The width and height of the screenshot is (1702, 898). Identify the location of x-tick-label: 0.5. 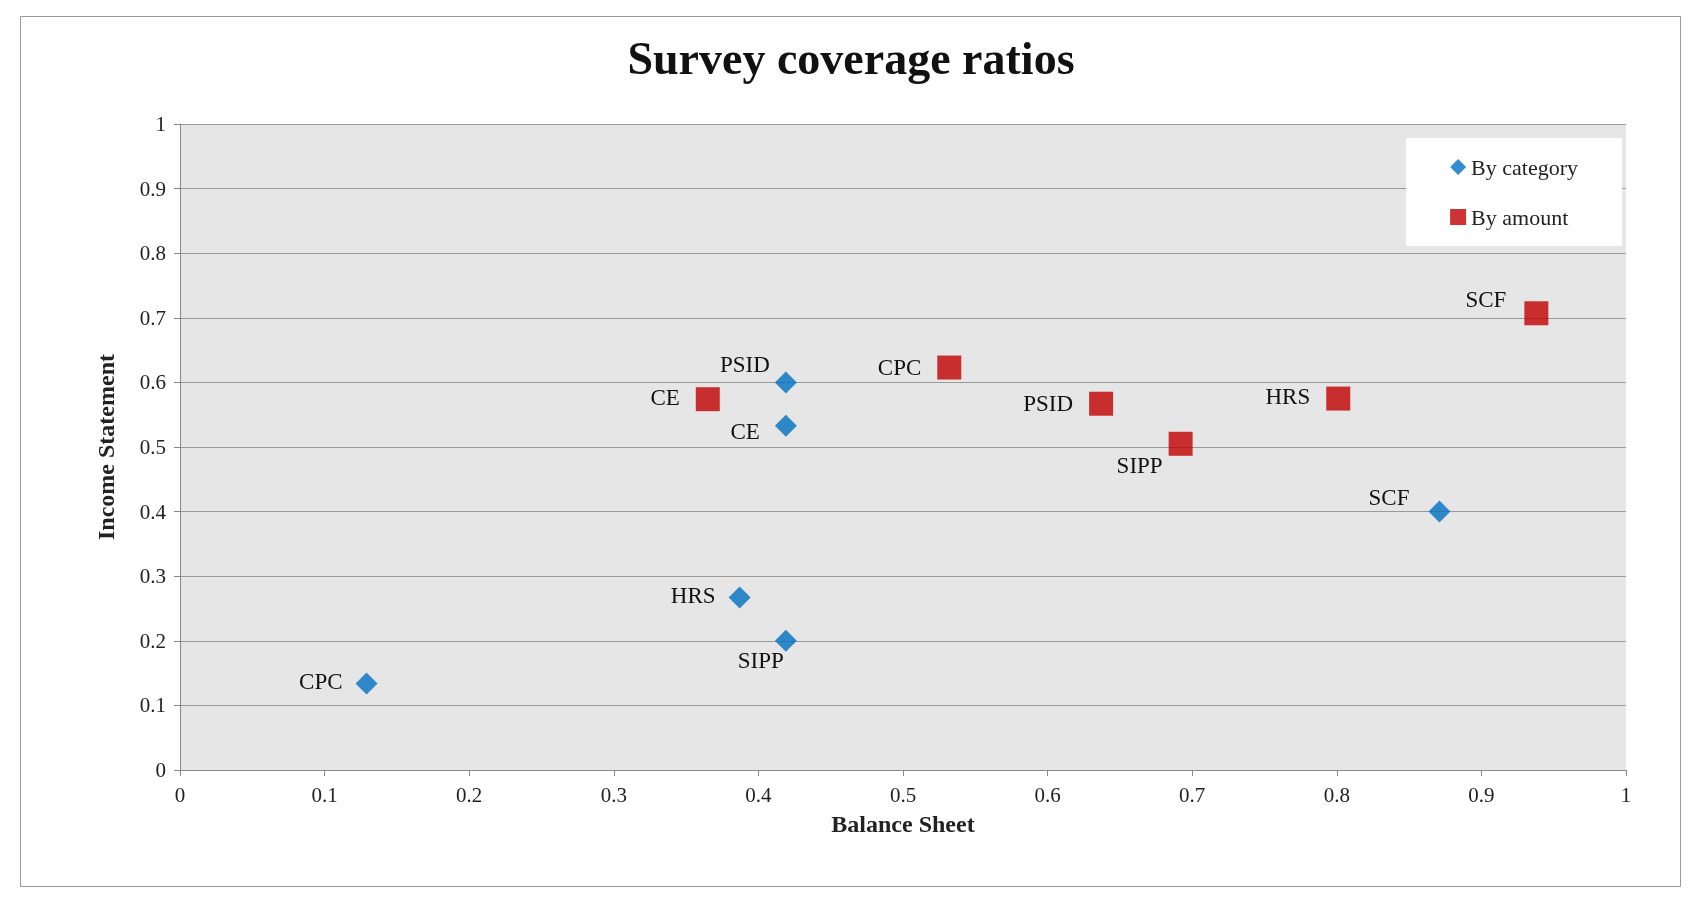
(903, 794).